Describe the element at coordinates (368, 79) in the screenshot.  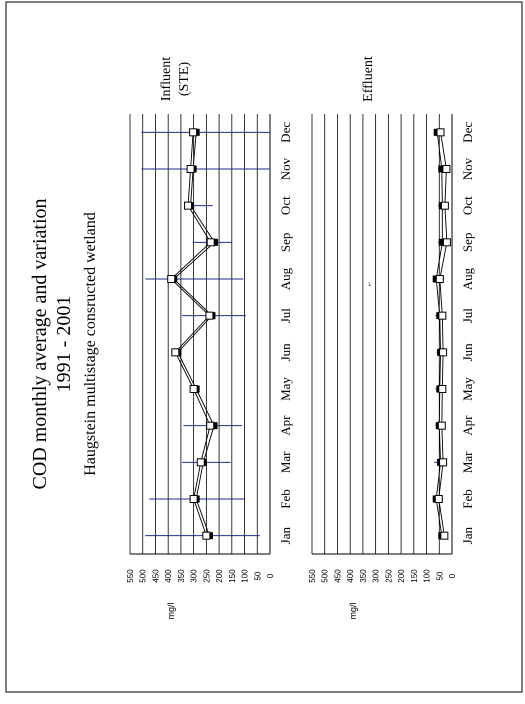
I see `panel-label: Effluent` at that location.